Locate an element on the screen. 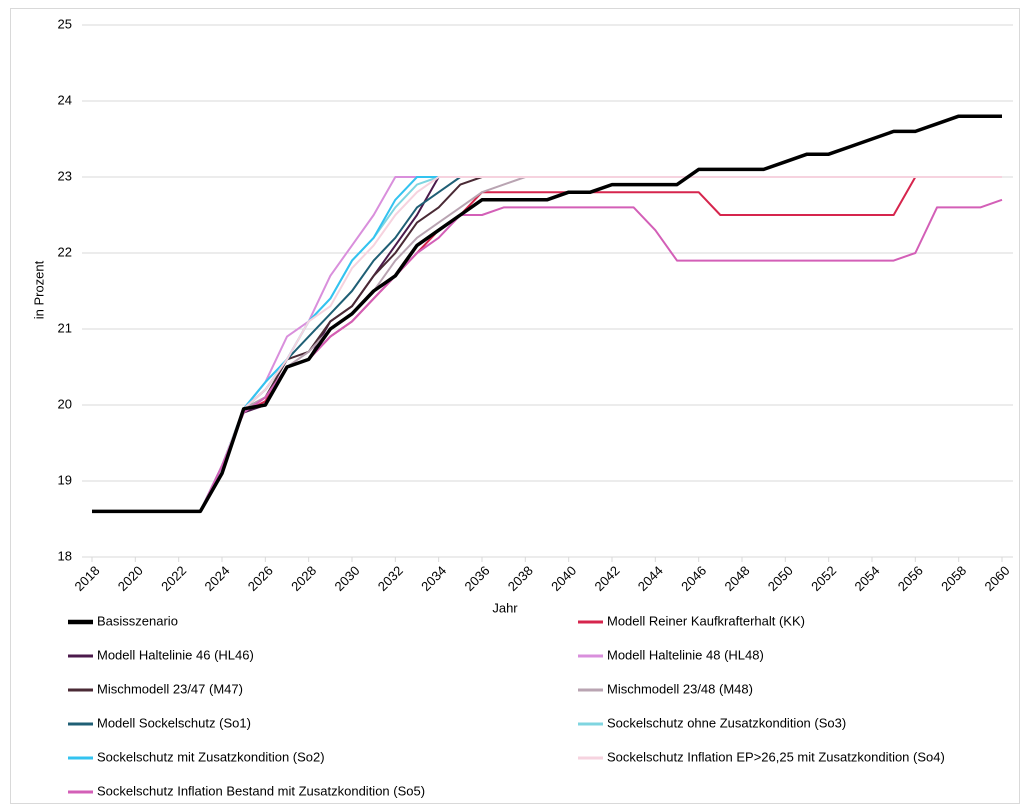 This screenshot has height=805, width=1021. legend-label: Modell Haltelinie 48 (HL48) is located at coordinates (685, 654).